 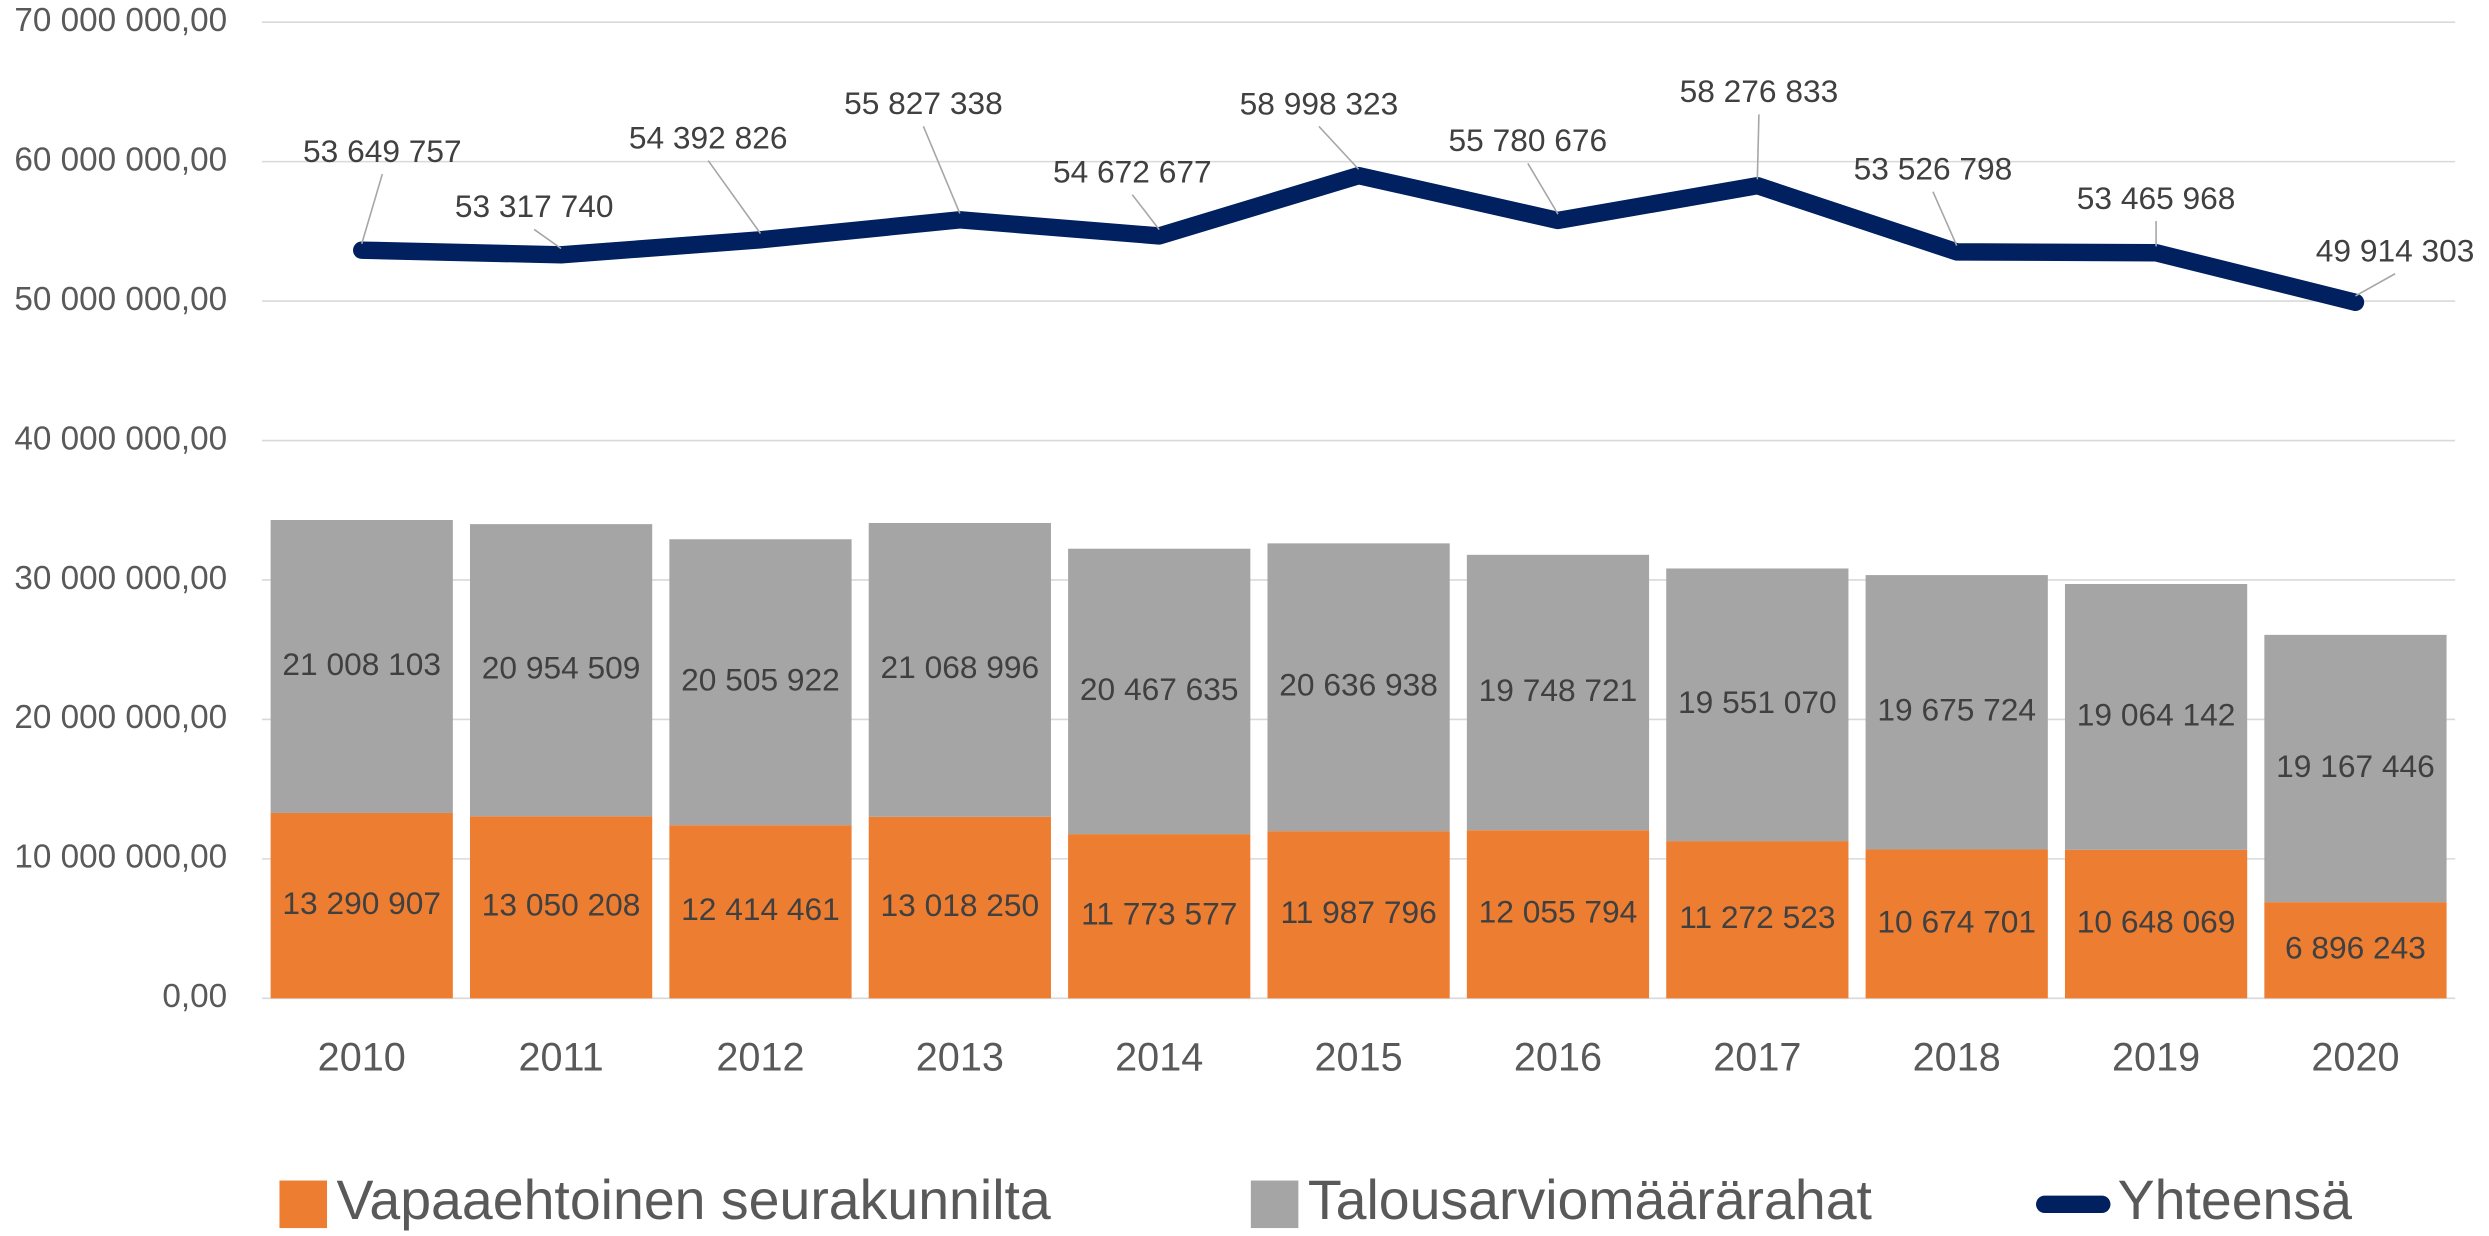 I want to click on line-value-label: 58 998 323, so click(x=1319, y=103).